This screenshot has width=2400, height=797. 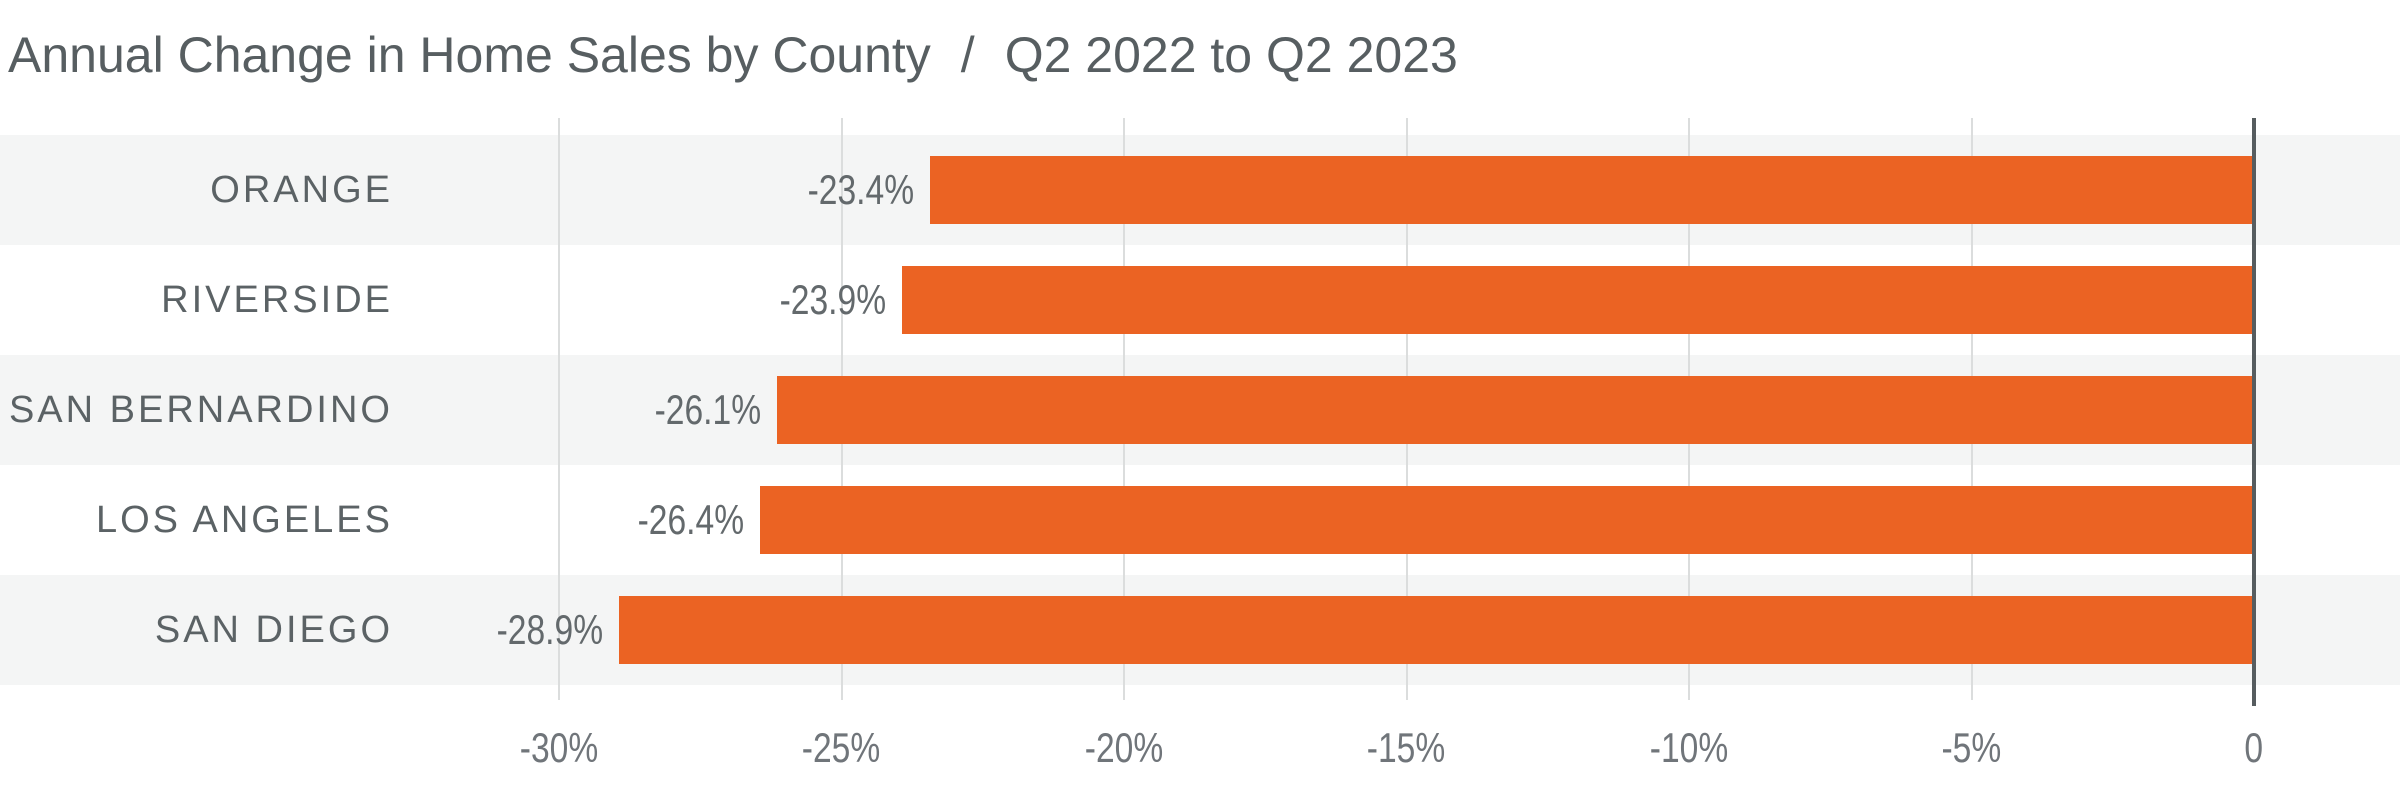 I want to click on bar-los-angeles, so click(x=1506, y=520).